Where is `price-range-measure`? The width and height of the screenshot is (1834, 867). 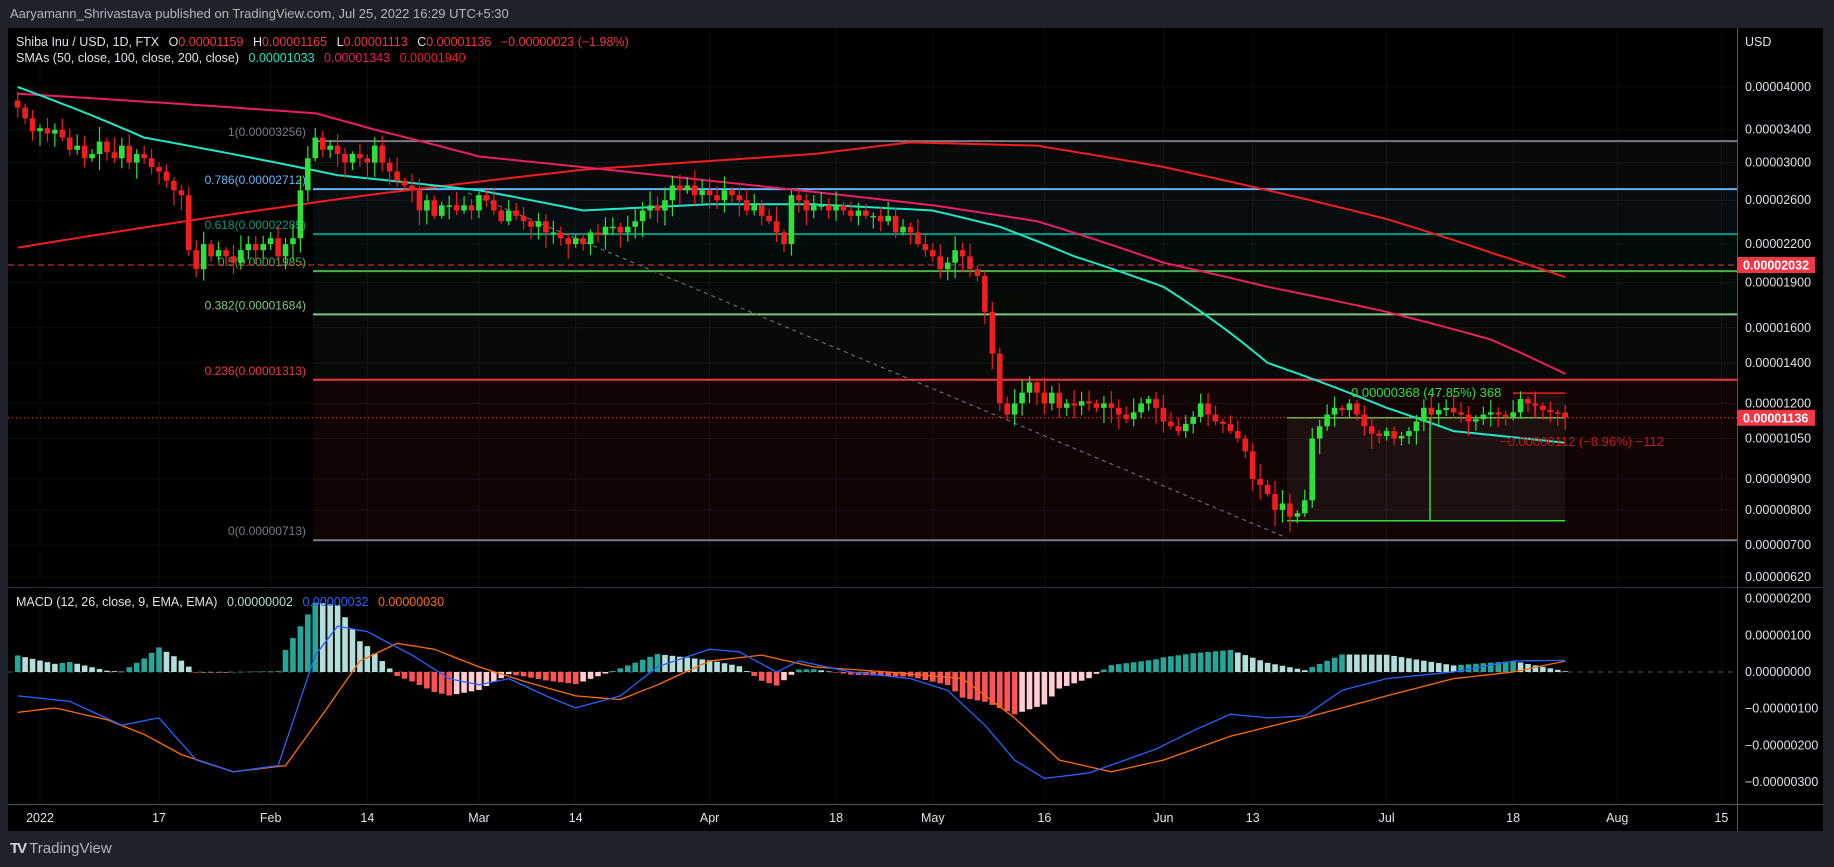
price-range-measure is located at coordinates (1426, 457).